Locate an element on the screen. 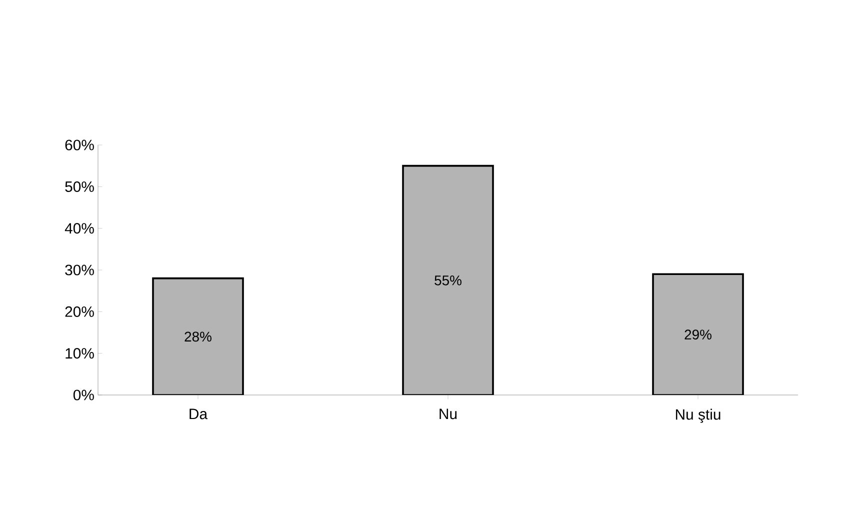  y-tick-label: 0% is located at coordinates (83, 395).